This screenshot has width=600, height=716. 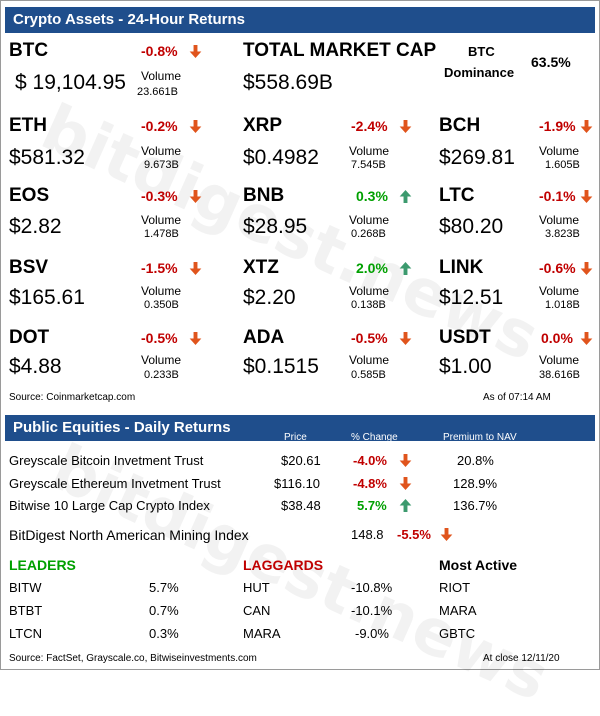 What do you see at coordinates (414, 534) in the screenshot?
I see `mining-index-change: -5.5%` at bounding box center [414, 534].